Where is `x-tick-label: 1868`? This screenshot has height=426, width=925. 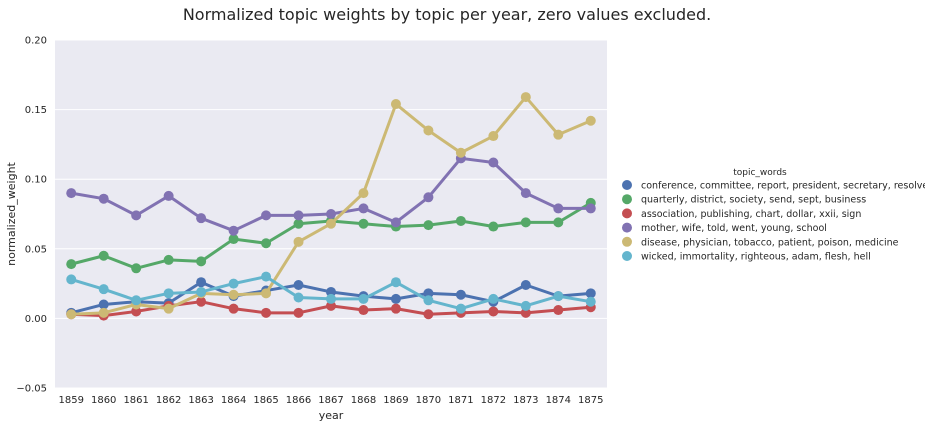
x-tick-label: 1868 is located at coordinates (363, 400).